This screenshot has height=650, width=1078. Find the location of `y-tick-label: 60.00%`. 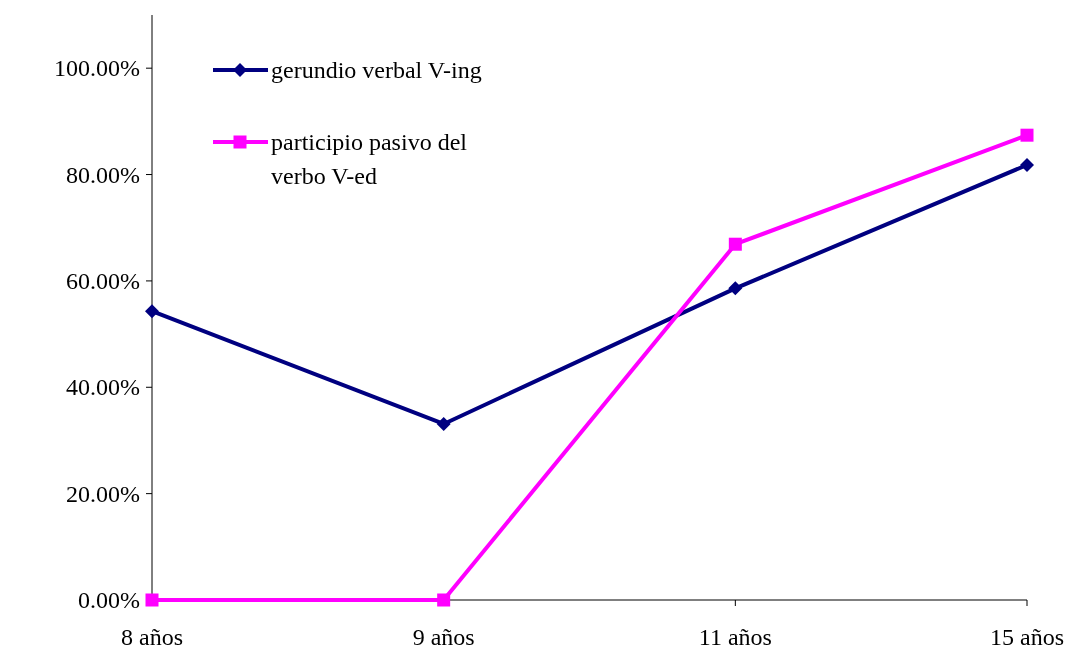

y-tick-label: 60.00% is located at coordinates (103, 280).